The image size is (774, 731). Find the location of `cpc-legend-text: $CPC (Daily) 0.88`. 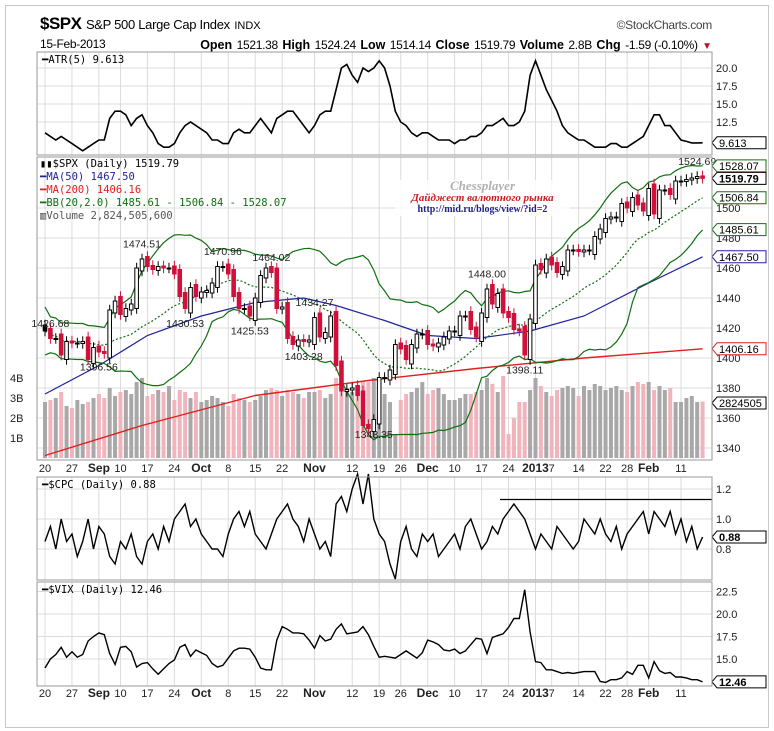

cpc-legend-text: $CPC (Daily) 0.88 is located at coordinates (102, 485).